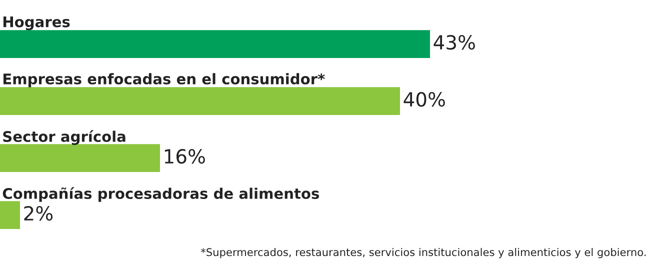  I want to click on y-tick-label: Compañías procesadoras de alimentos, so click(160, 194).